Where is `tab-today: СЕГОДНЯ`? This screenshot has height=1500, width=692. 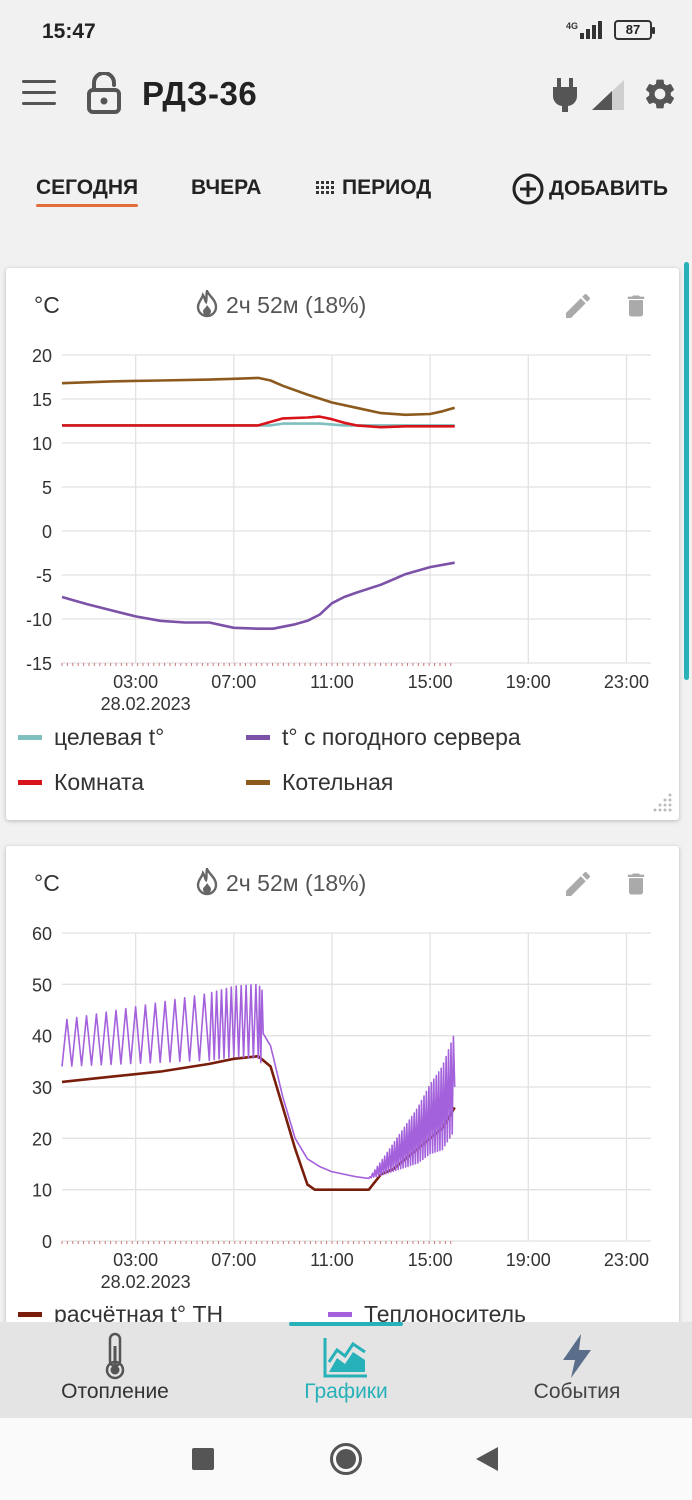 tab-today: СЕГОДНЯ is located at coordinates (87, 187).